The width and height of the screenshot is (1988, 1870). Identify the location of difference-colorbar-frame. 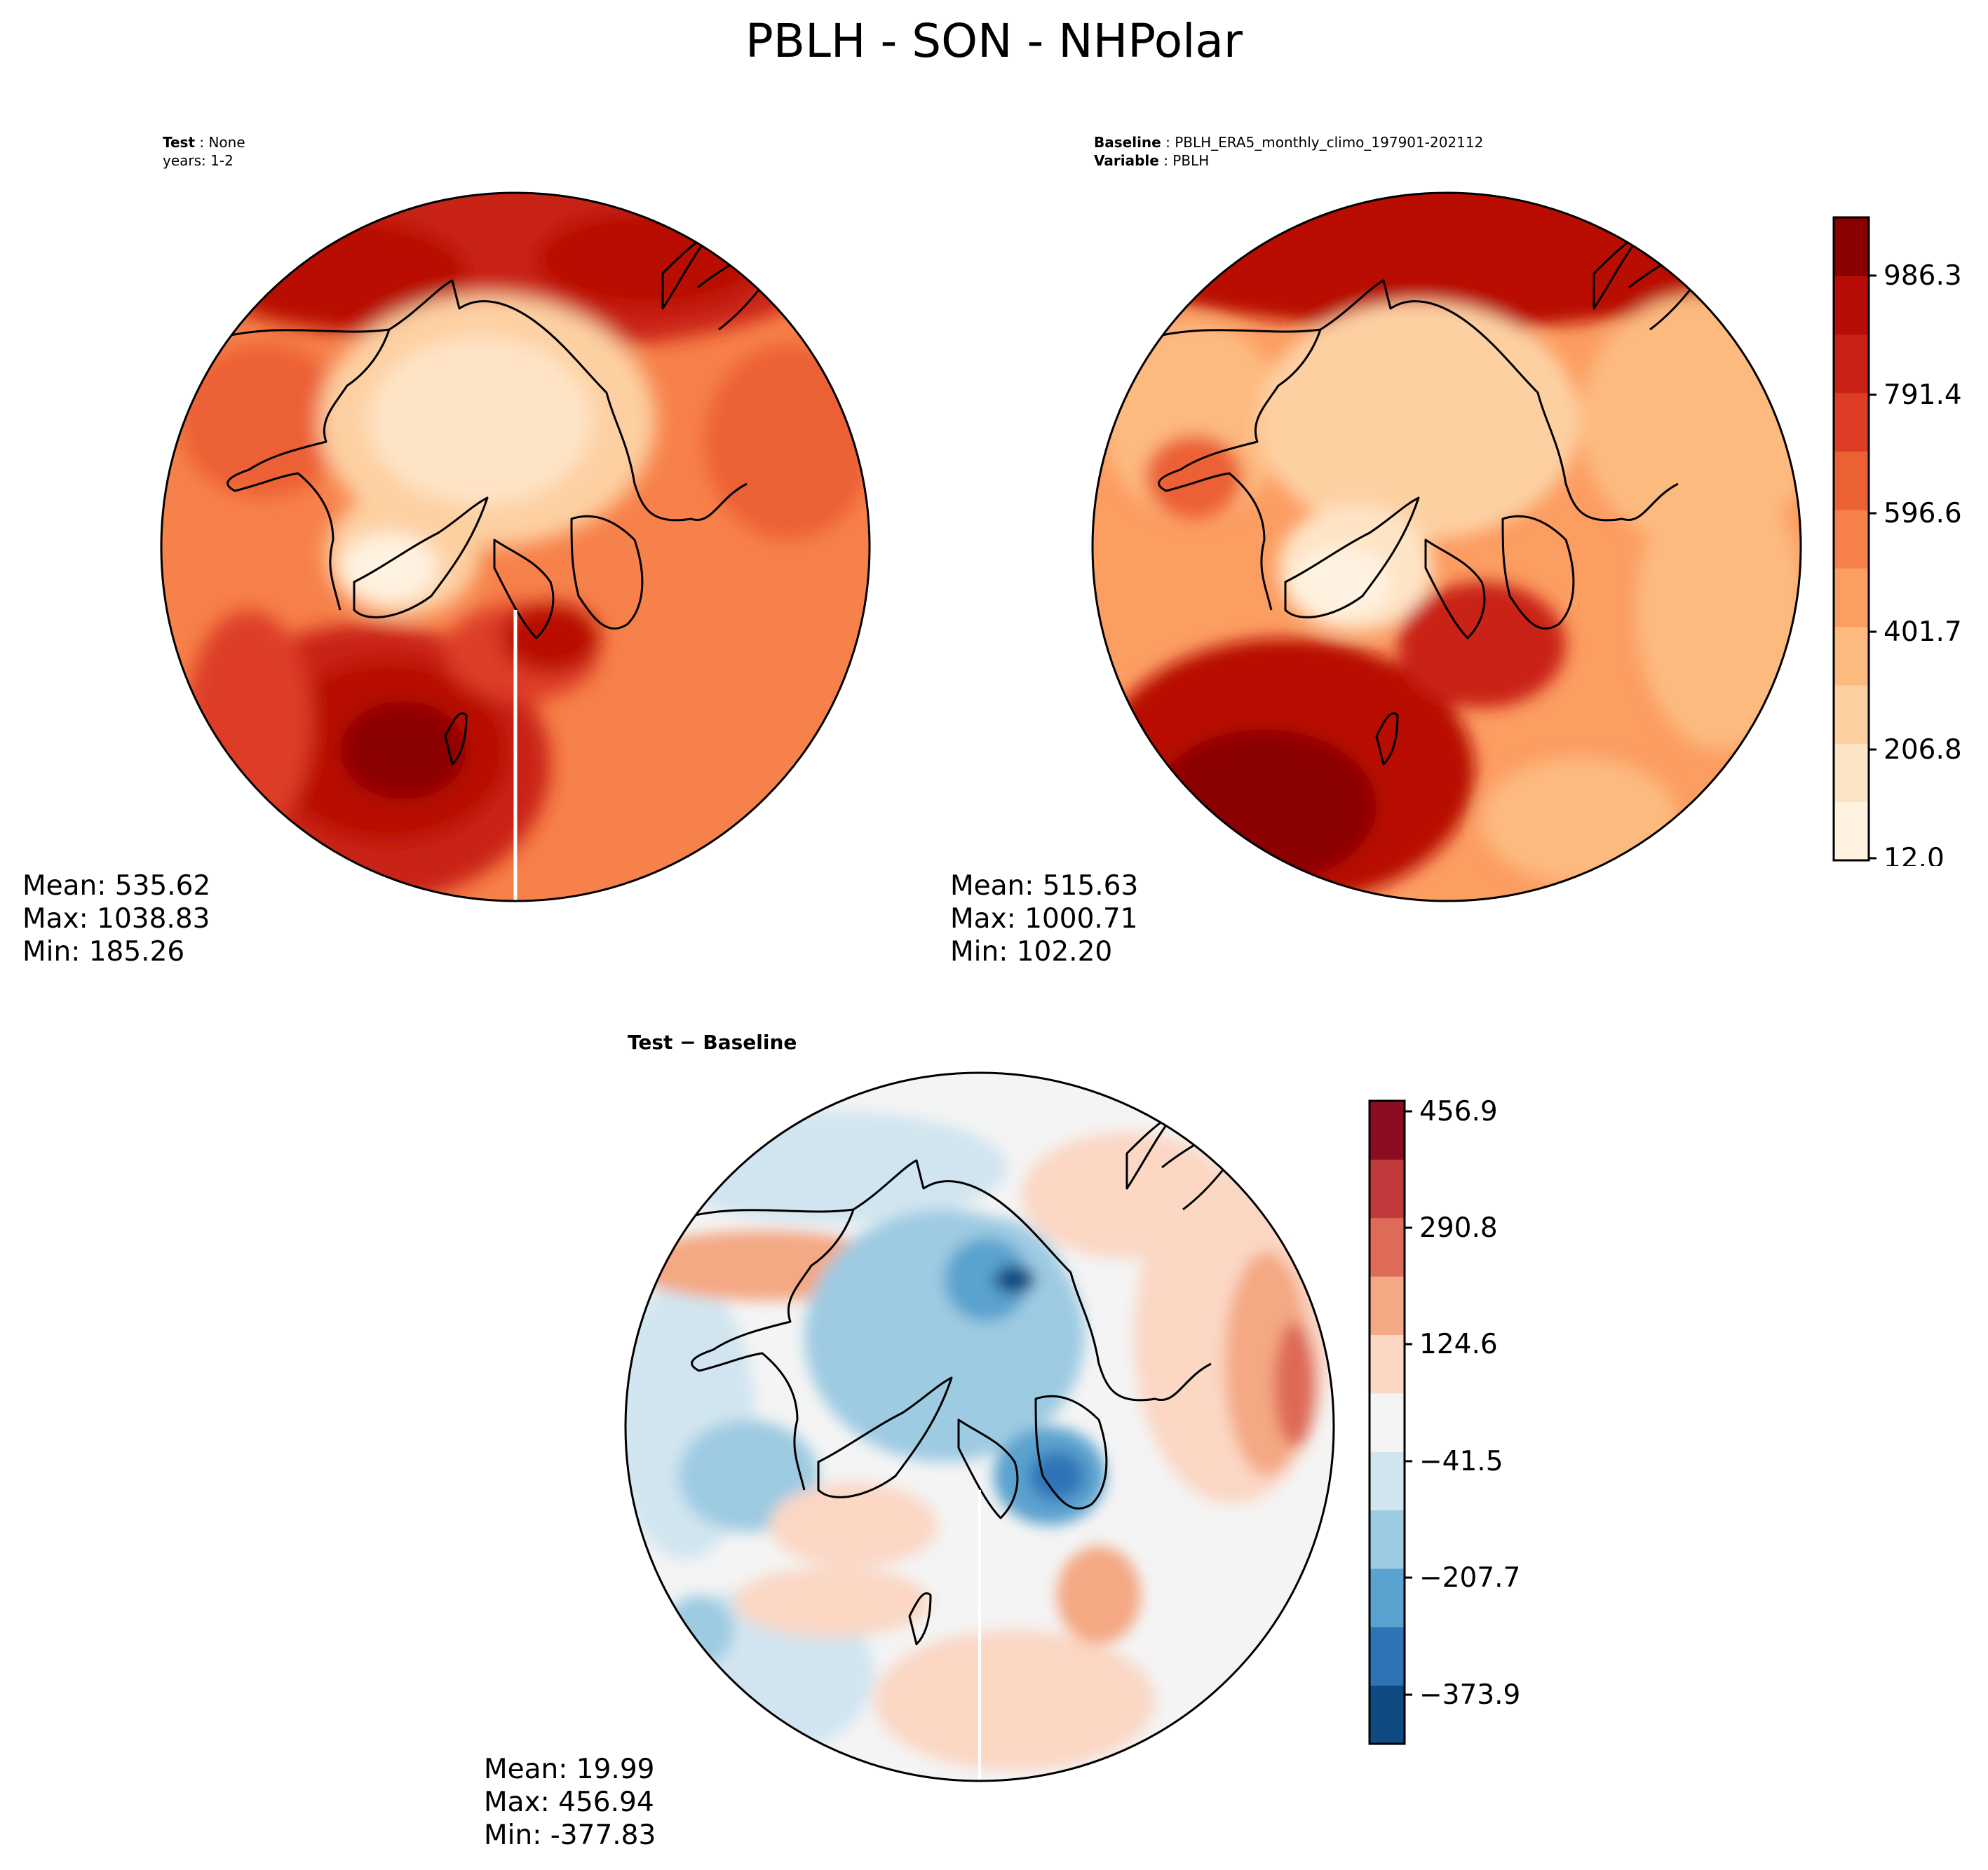
(1387, 1422).